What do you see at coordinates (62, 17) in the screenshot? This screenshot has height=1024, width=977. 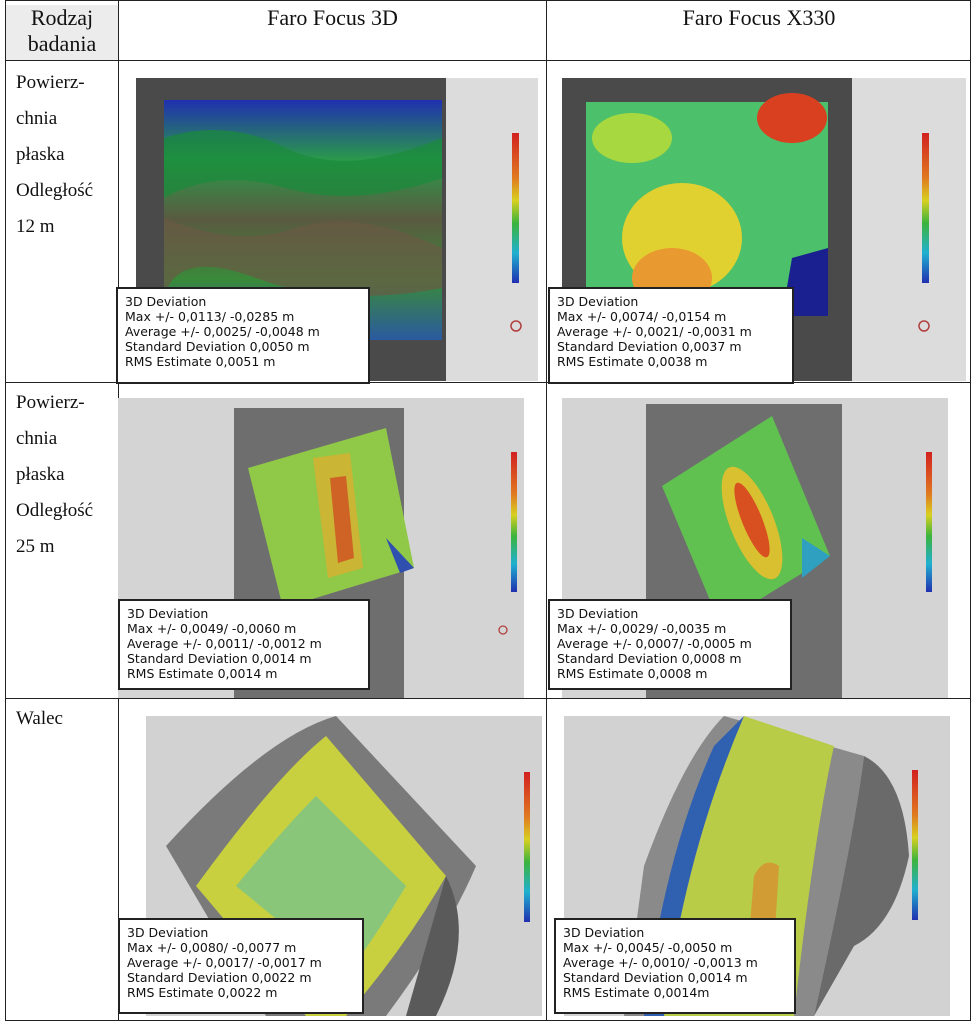 I see `header-type-line1: Rodzaj` at bounding box center [62, 17].